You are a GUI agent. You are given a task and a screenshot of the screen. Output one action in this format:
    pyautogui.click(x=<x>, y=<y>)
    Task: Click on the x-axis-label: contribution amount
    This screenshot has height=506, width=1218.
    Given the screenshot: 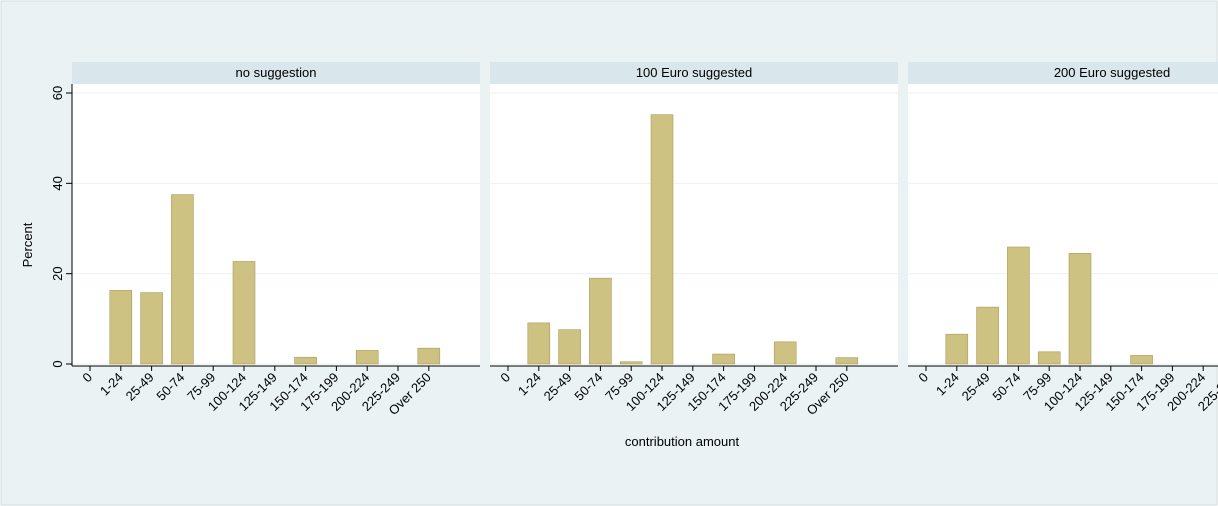 What is the action you would take?
    pyautogui.click(x=682, y=441)
    